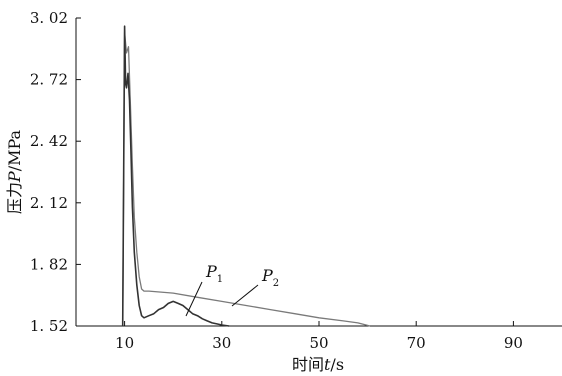 The height and width of the screenshot is (376, 562). I want to click on y-axis-label: 压力P/MPa, so click(14, 171).